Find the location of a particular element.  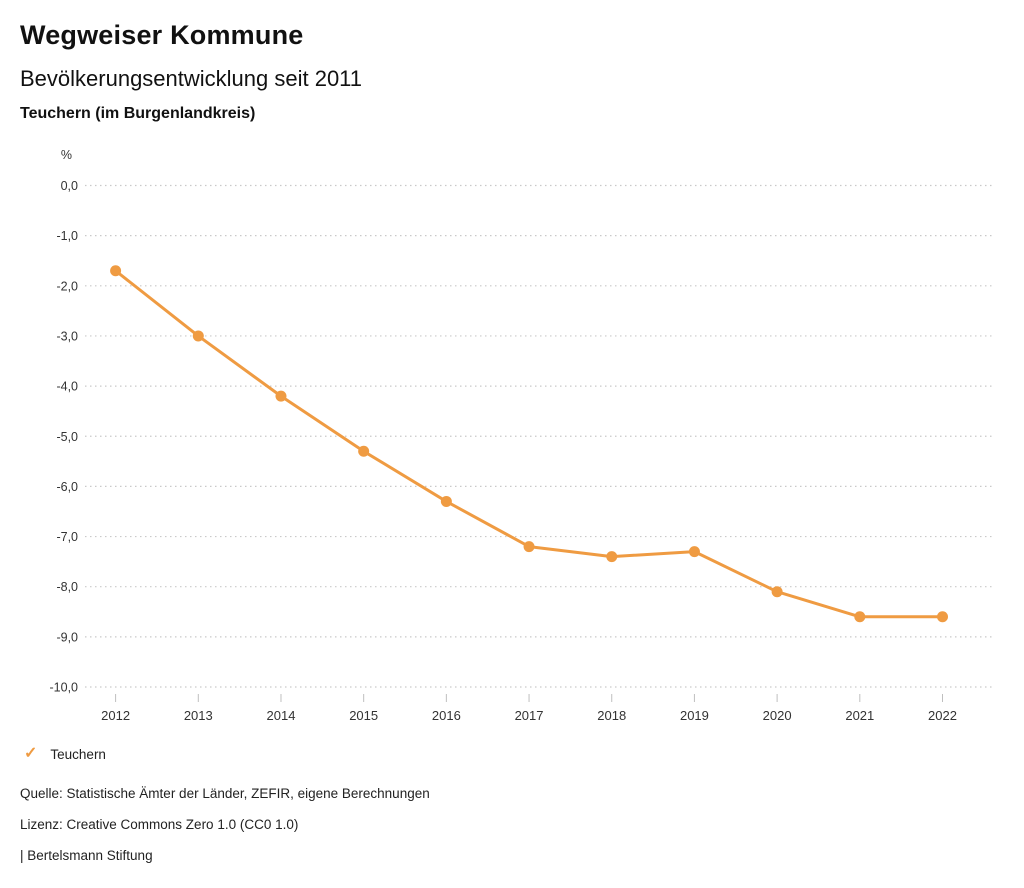

x-axis-tick-label: 2017 is located at coordinates (529, 715).